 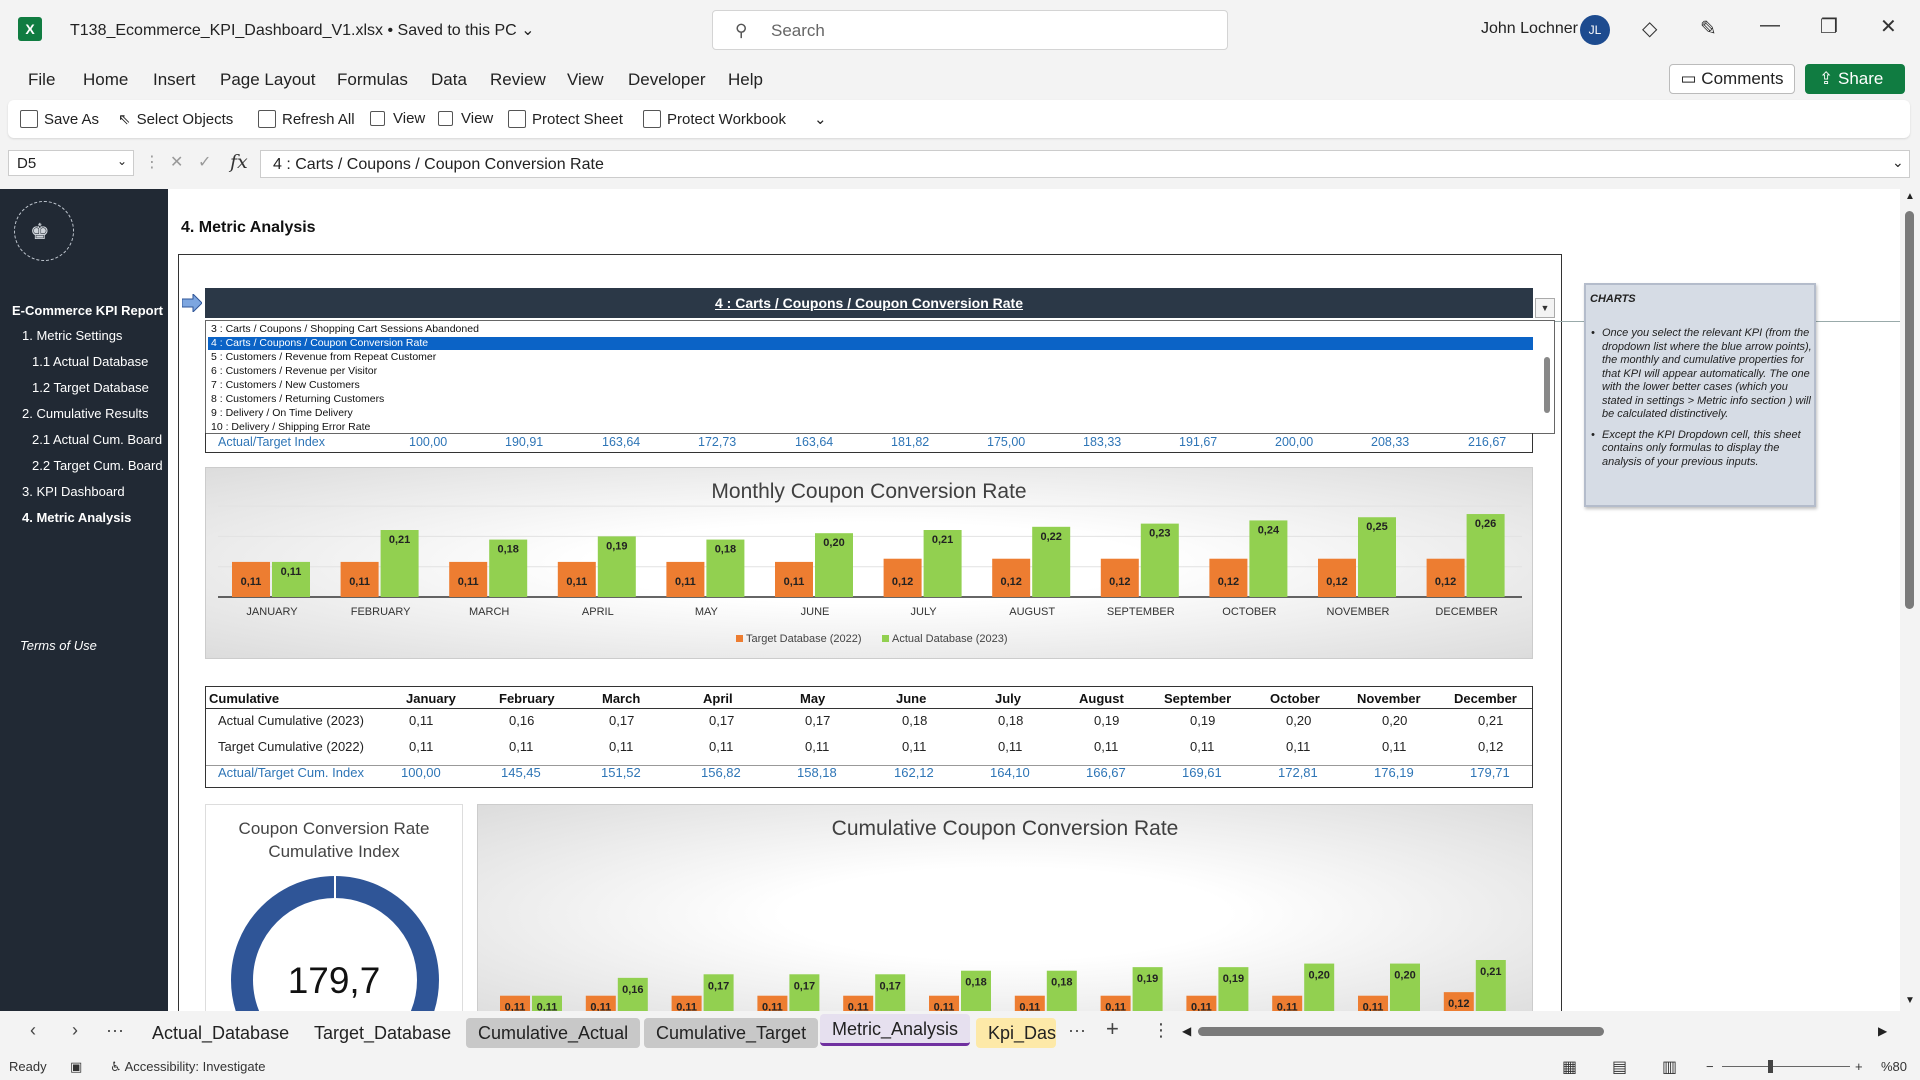 What do you see at coordinates (1336, 582) in the screenshot?
I see `data-label: 0,12` at bounding box center [1336, 582].